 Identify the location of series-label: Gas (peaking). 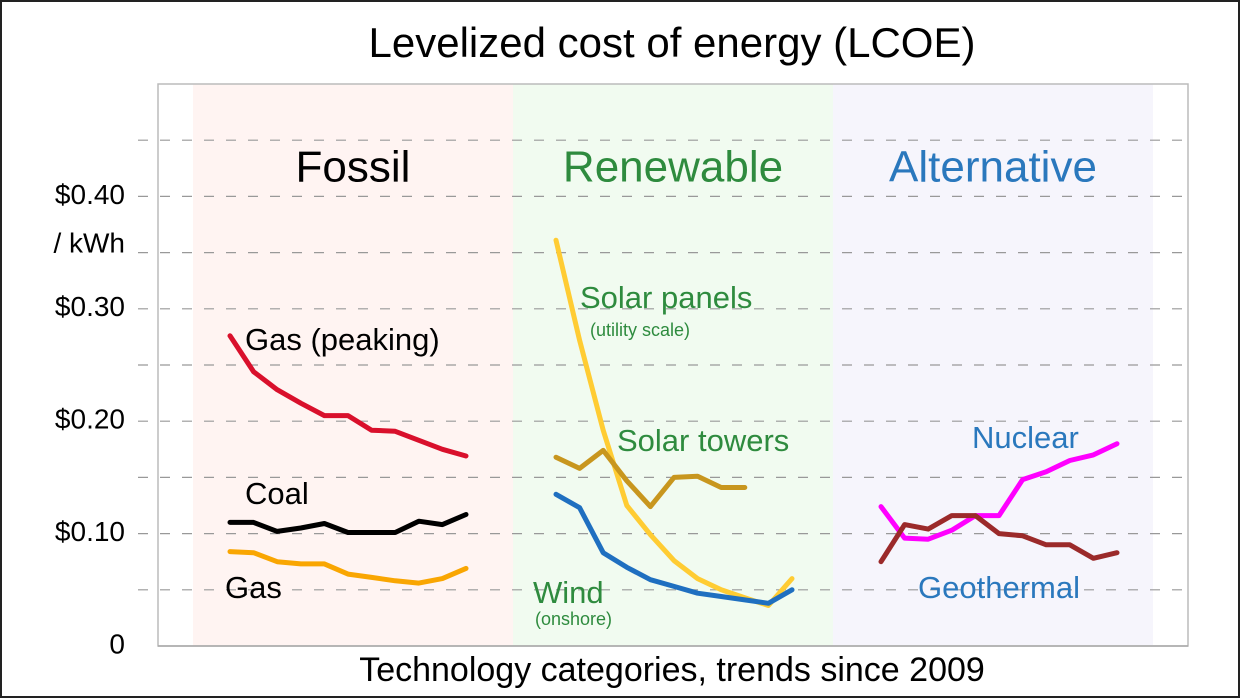
(342, 339).